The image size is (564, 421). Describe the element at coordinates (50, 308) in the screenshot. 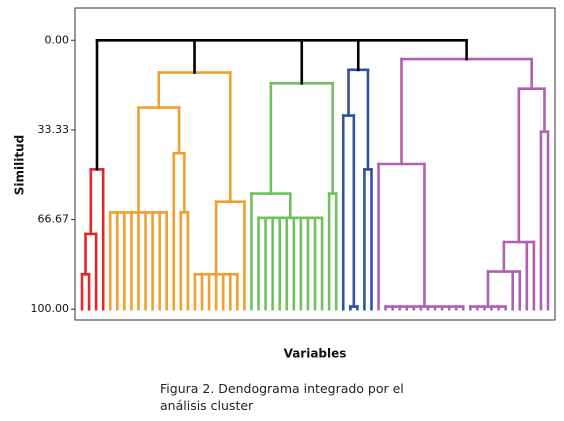

I see `y-tick-label: 100.00` at that location.